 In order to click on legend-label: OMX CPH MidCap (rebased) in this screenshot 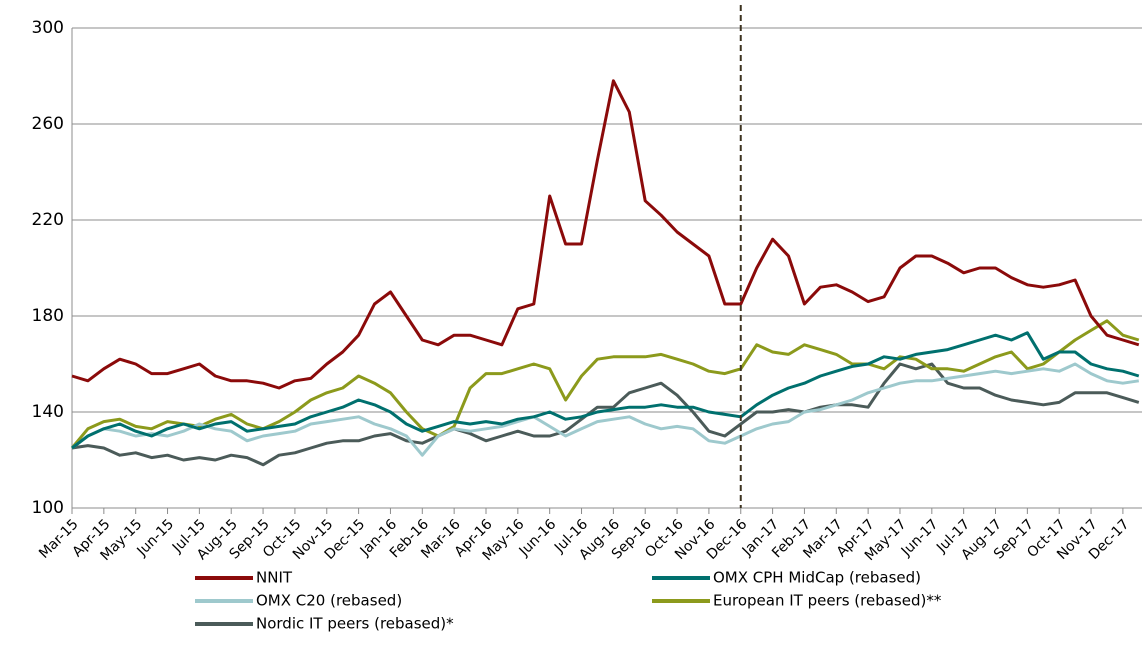, I will do `click(817, 578)`.